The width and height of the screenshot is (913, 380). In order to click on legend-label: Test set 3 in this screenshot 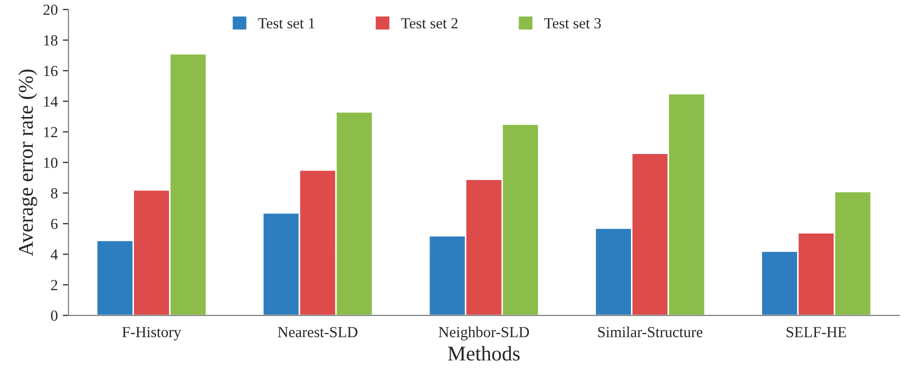, I will do `click(572, 23)`.